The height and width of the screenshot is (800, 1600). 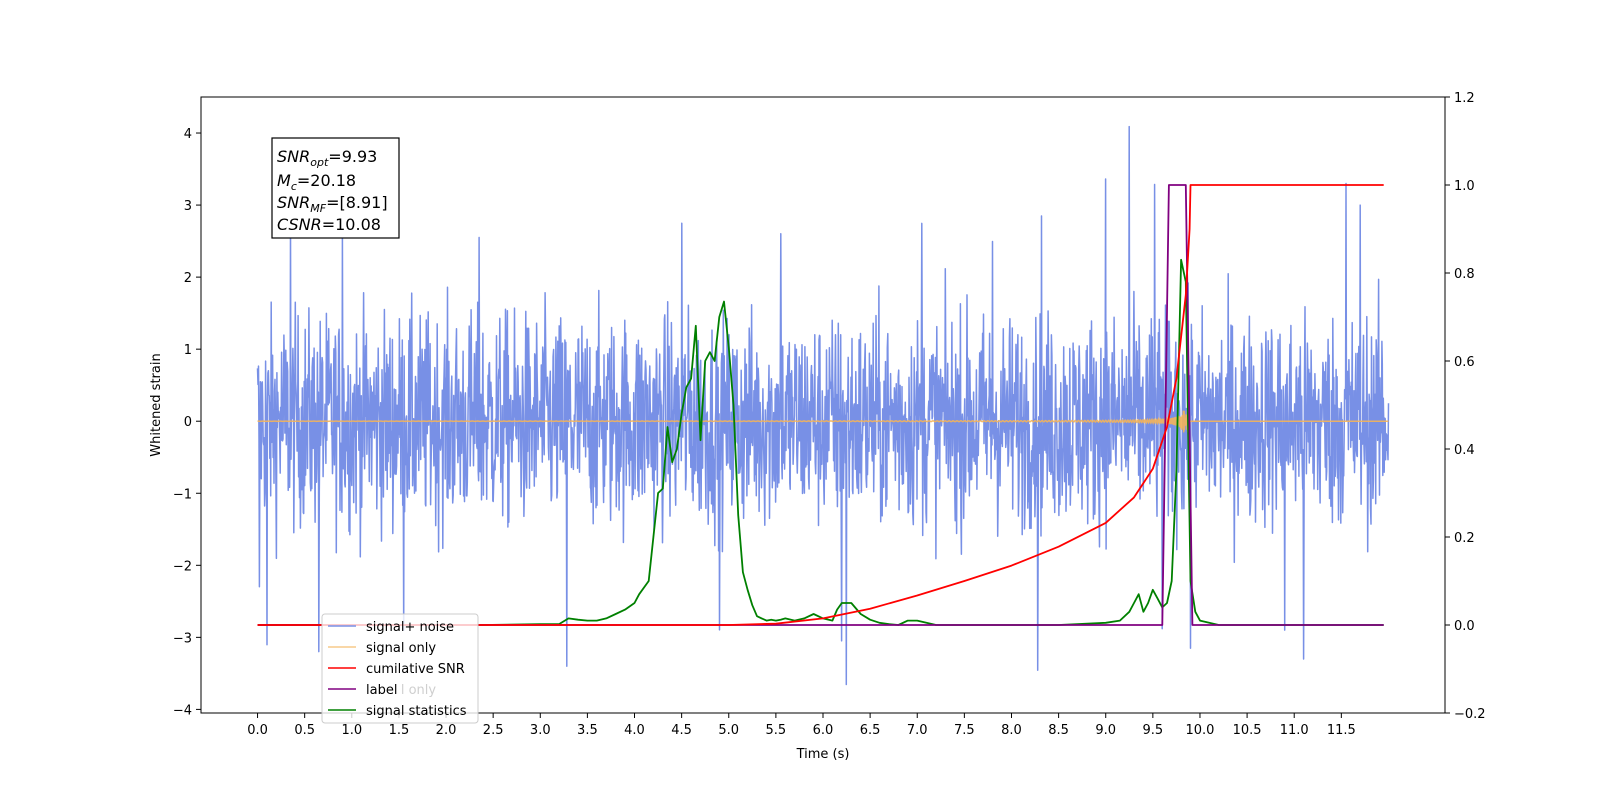 What do you see at coordinates (681, 730) in the screenshot?
I see `x-tick-label: 4.5` at bounding box center [681, 730].